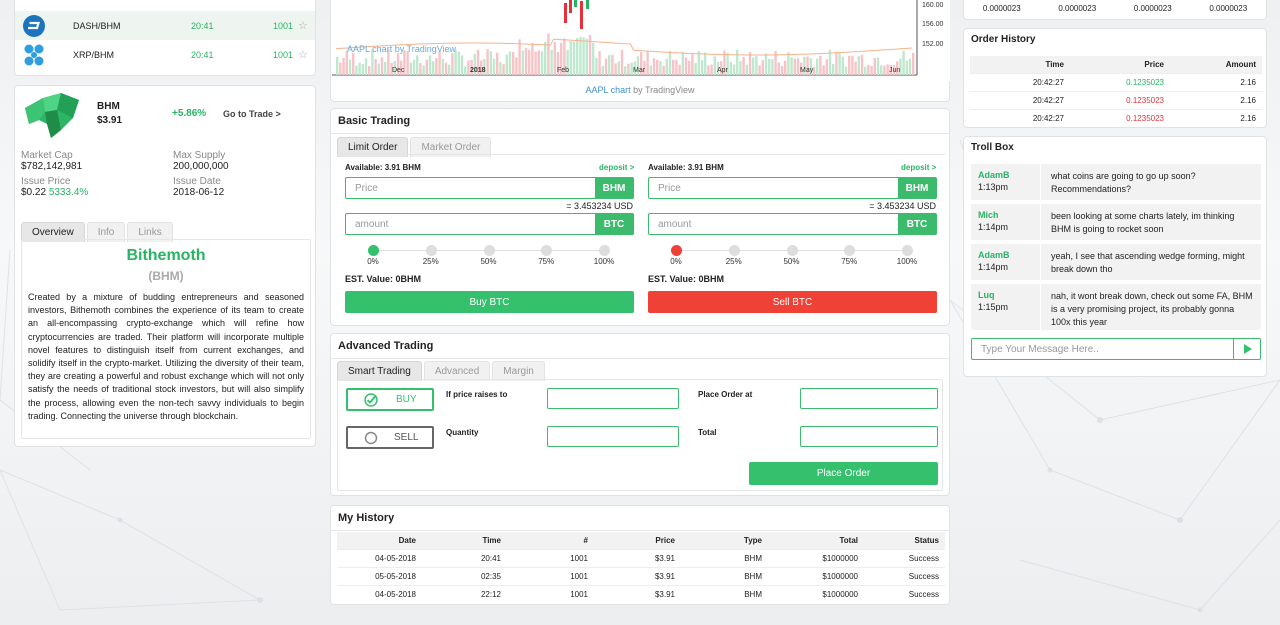 The width and height of the screenshot is (1280, 625). What do you see at coordinates (165, 25) in the screenshot?
I see `coin-row-dash: DASH/BHM 20:41 1001 ☆` at bounding box center [165, 25].